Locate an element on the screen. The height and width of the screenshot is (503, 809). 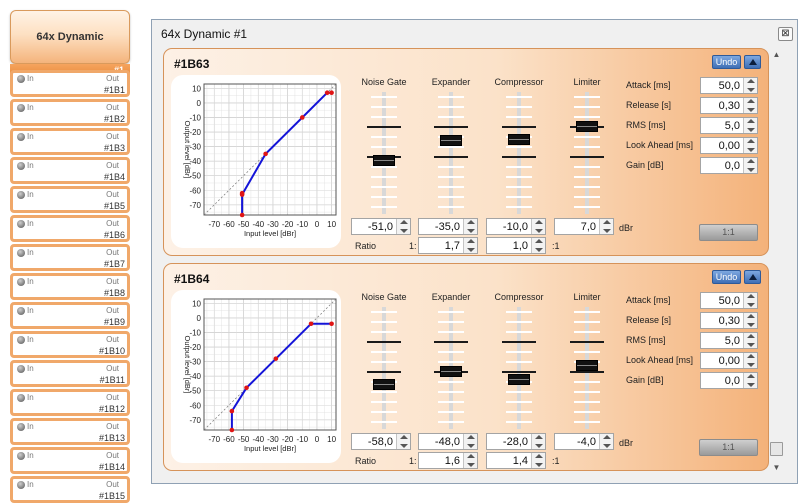
channel-item: In Out #1B1 is located at coordinates (70, 83).